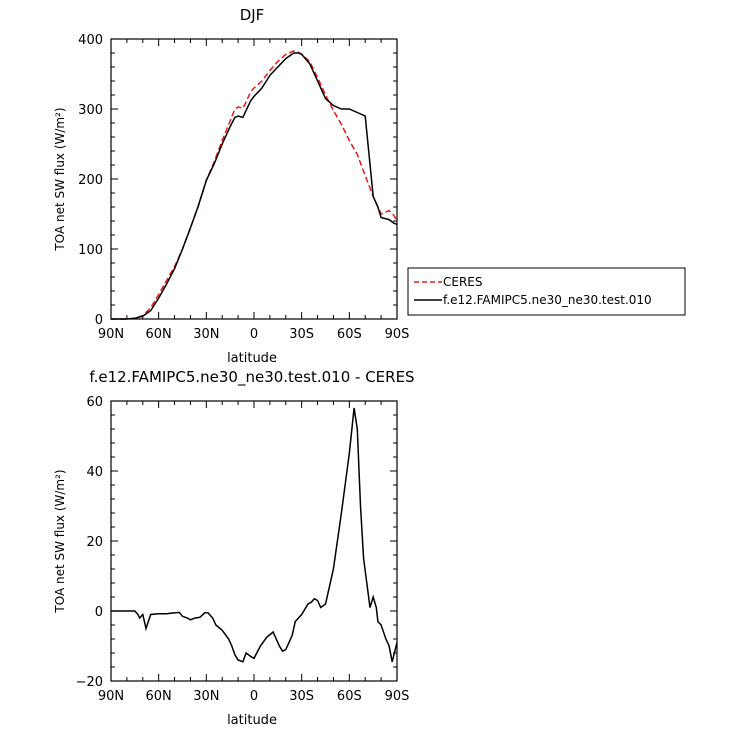 This screenshot has width=733, height=731. What do you see at coordinates (99, 612) in the screenshot?
I see `bottom-y-tick-label-1: 0` at bounding box center [99, 612].